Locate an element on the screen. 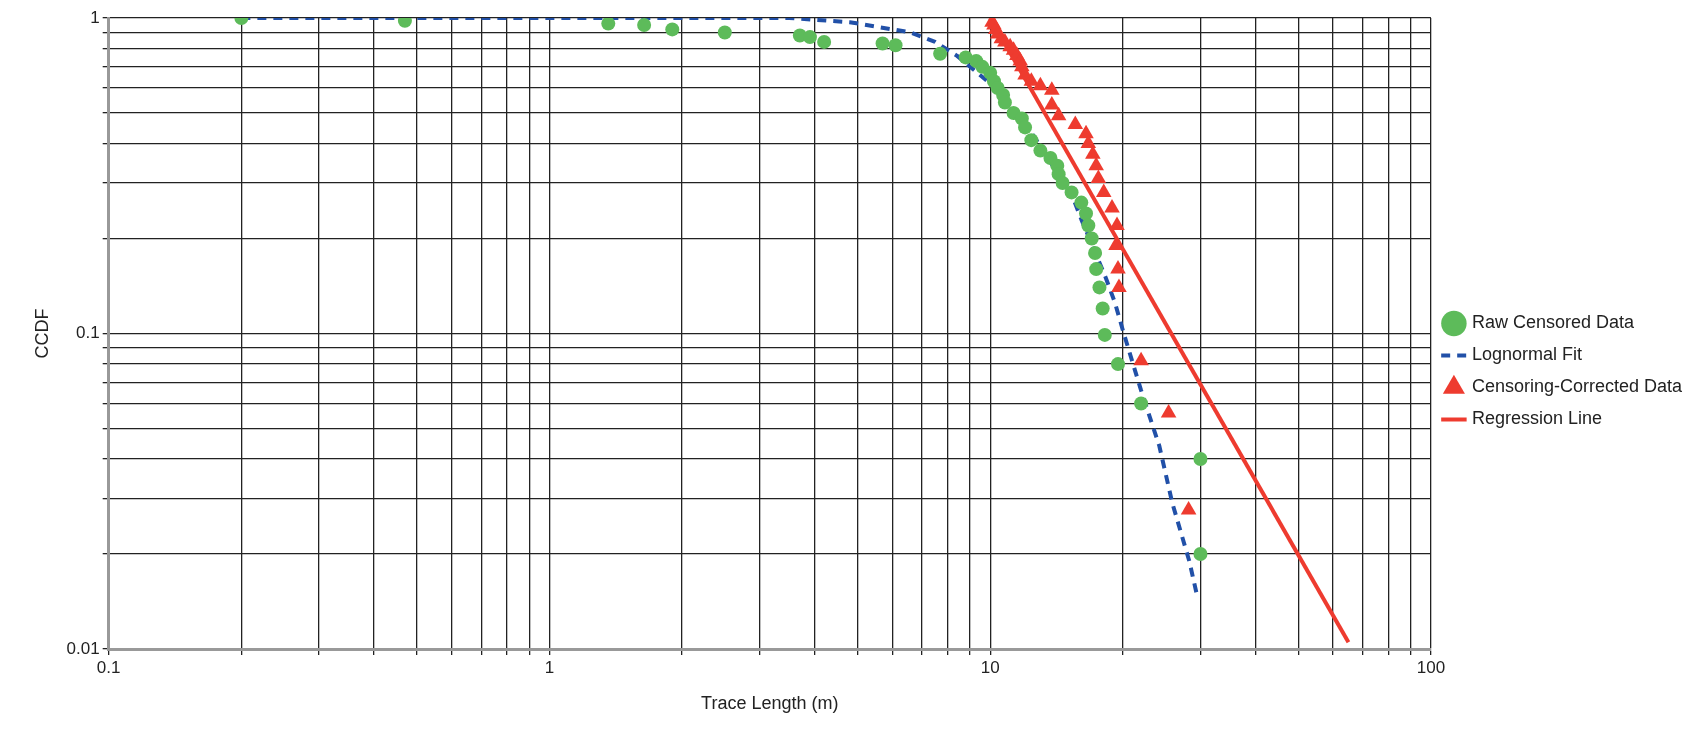 This screenshot has height=733, width=1702. legend-label: Raw Censored Data is located at coordinates (1553, 322).